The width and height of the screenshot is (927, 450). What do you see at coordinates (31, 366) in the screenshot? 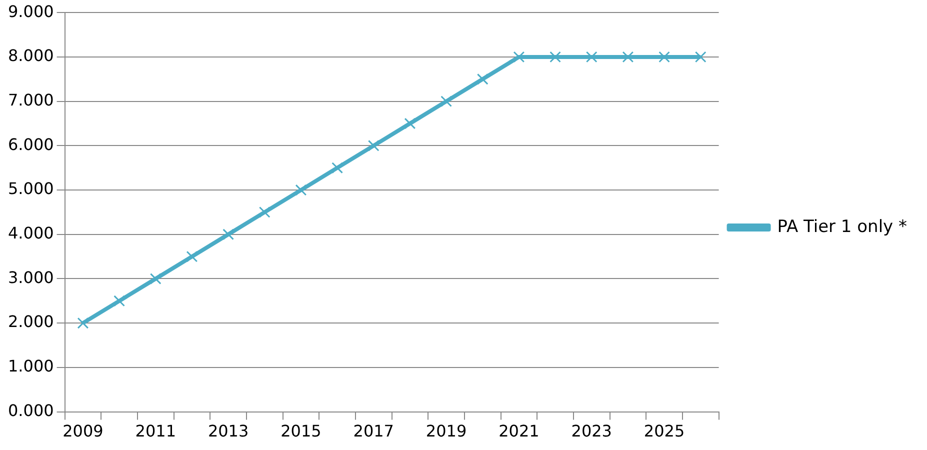
I see `y-tick-label: 1.000` at bounding box center [31, 366].